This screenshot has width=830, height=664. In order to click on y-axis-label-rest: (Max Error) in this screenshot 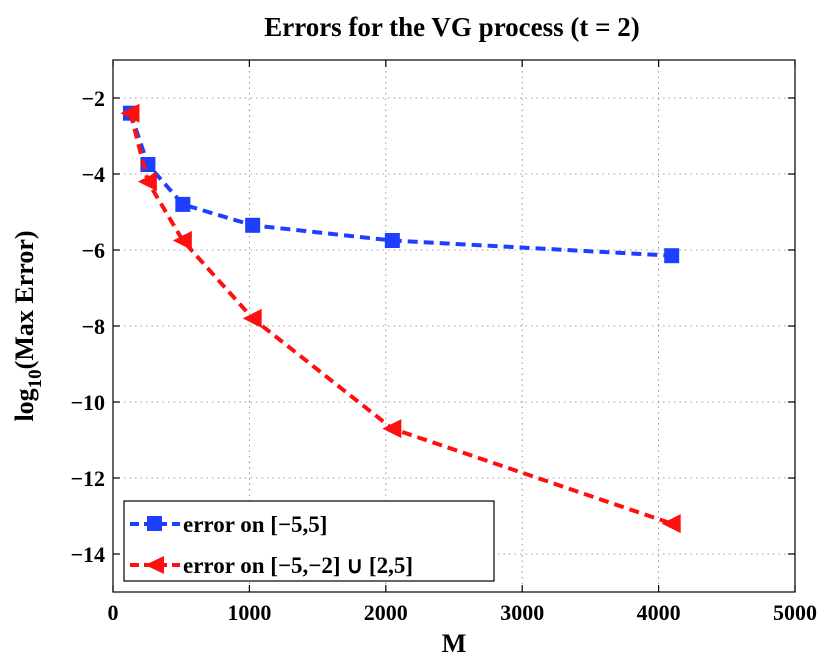, I will do `click(24, 299)`.